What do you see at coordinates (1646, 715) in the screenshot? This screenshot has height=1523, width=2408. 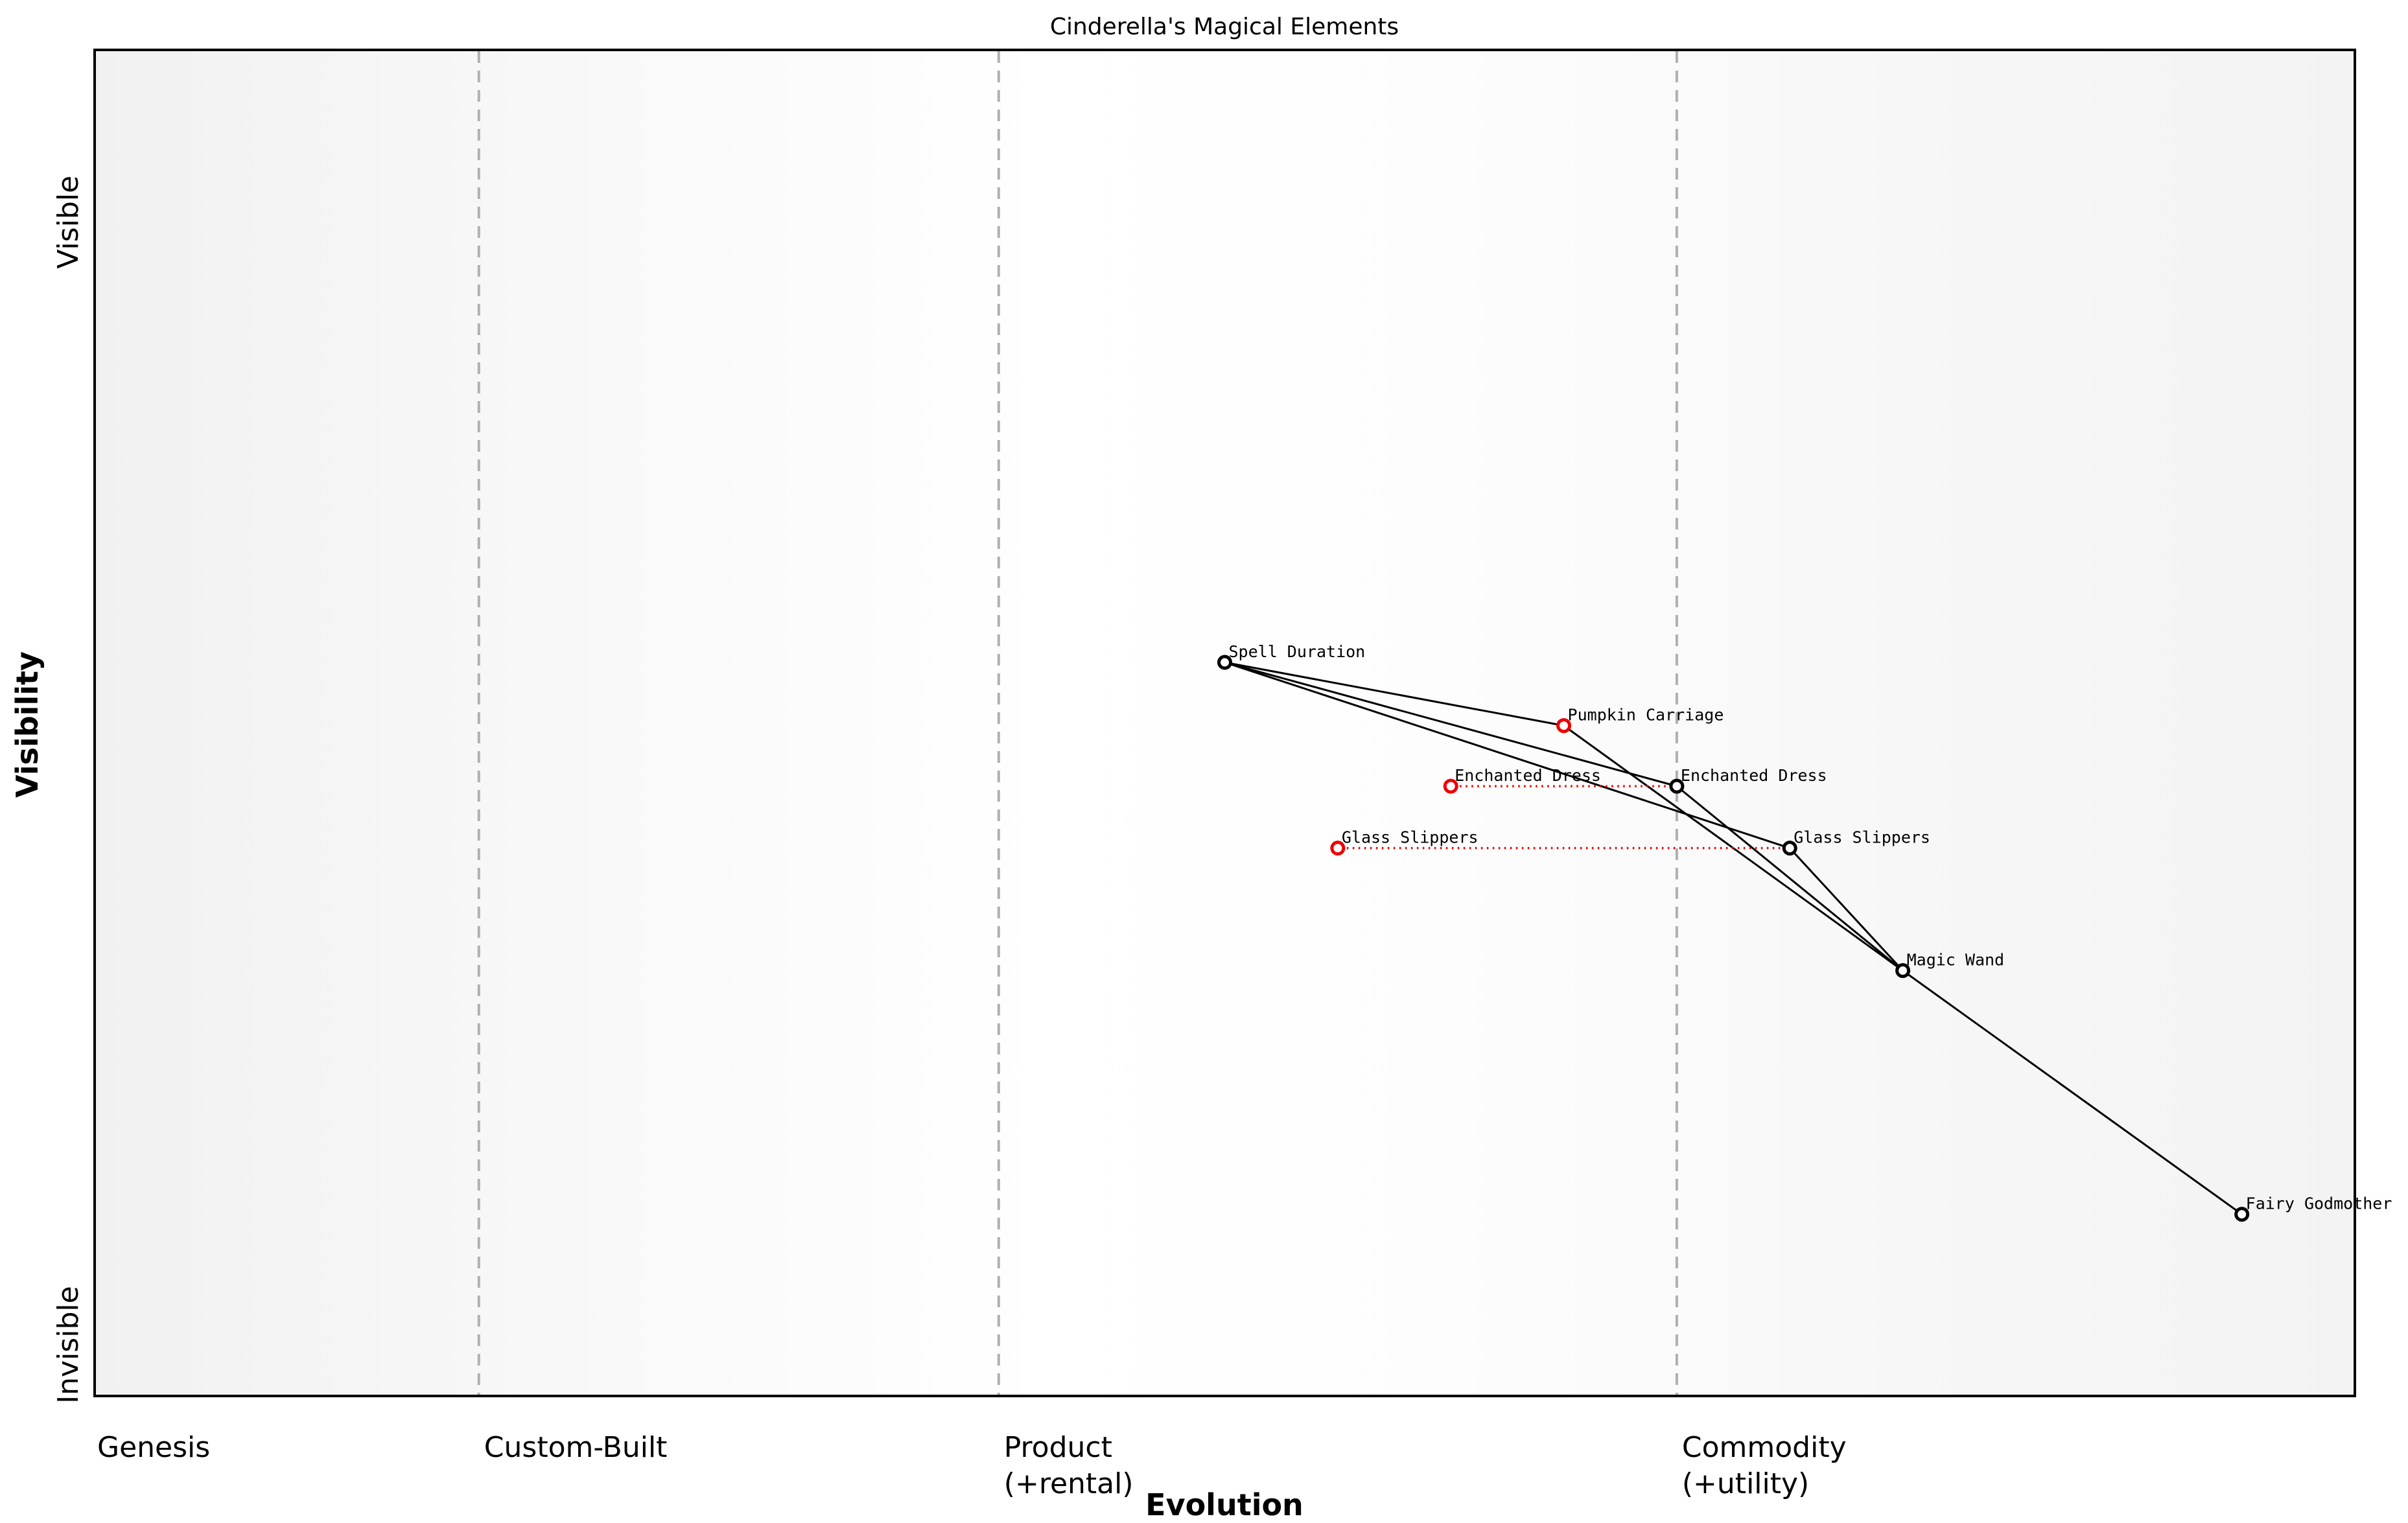 I see `node-label-pumpkin-carriage: Pumpkin Carriage` at bounding box center [1646, 715].